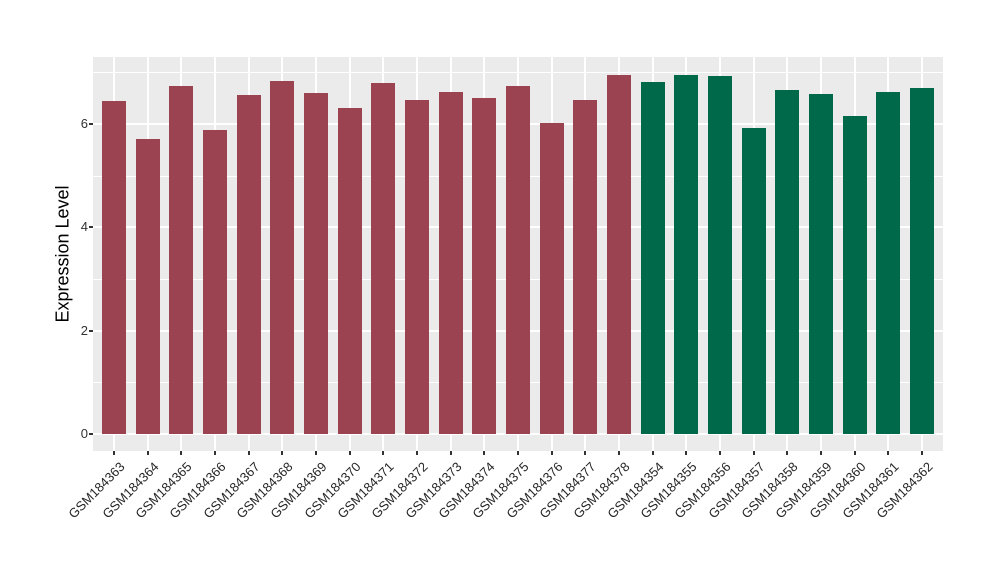 The image size is (1000, 580). Describe the element at coordinates (62, 254) in the screenshot. I see `y-axis-title: Expression Level` at that location.